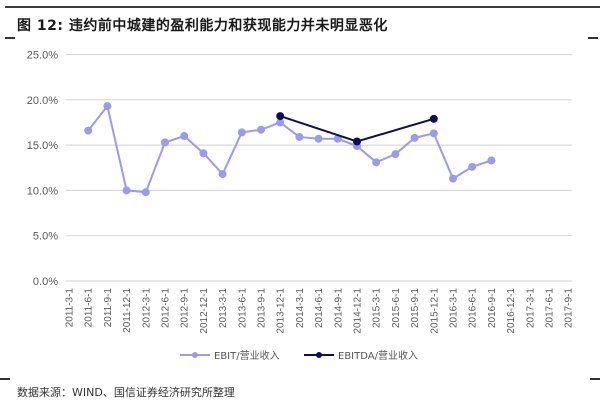 The width and height of the screenshot is (600, 405). What do you see at coordinates (202, 26) in the screenshot?
I see `figure-title: 图 12: 违约前中城建的盈利能力和获现能力并未明显恶化` at bounding box center [202, 26].